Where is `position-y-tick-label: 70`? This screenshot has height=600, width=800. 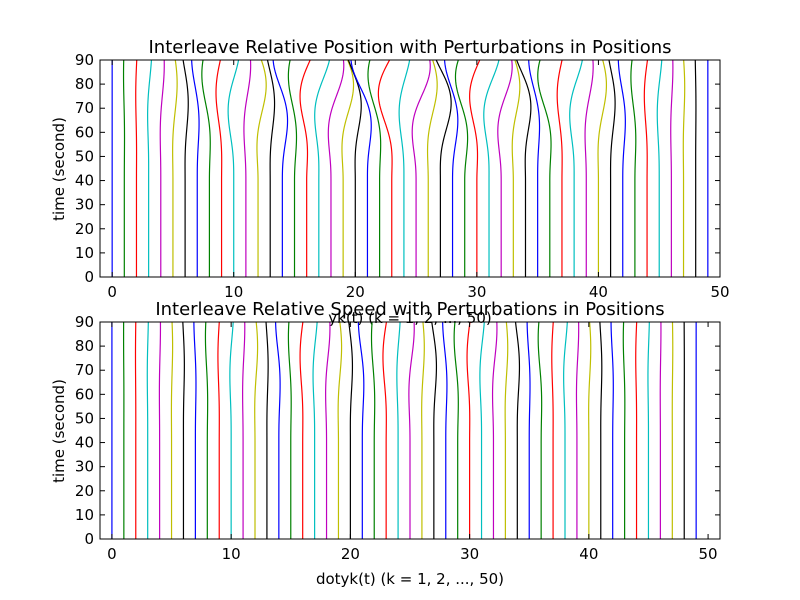 position-y-tick-label: 70 is located at coordinates (84, 108).